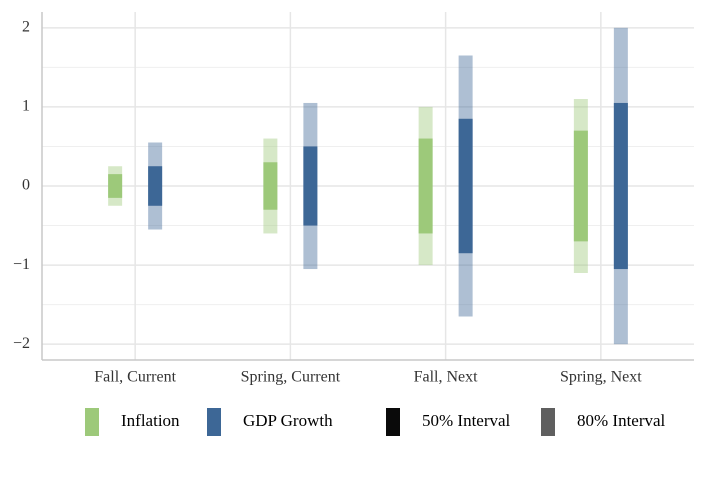 The width and height of the screenshot is (706, 483). What do you see at coordinates (21, 343) in the screenshot?
I see `y-tick-label: −2` at bounding box center [21, 343].